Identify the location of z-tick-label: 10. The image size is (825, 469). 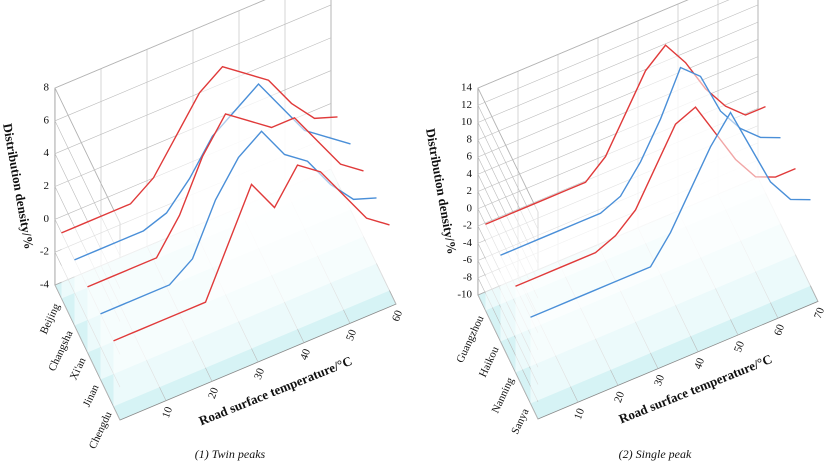
(467, 122).